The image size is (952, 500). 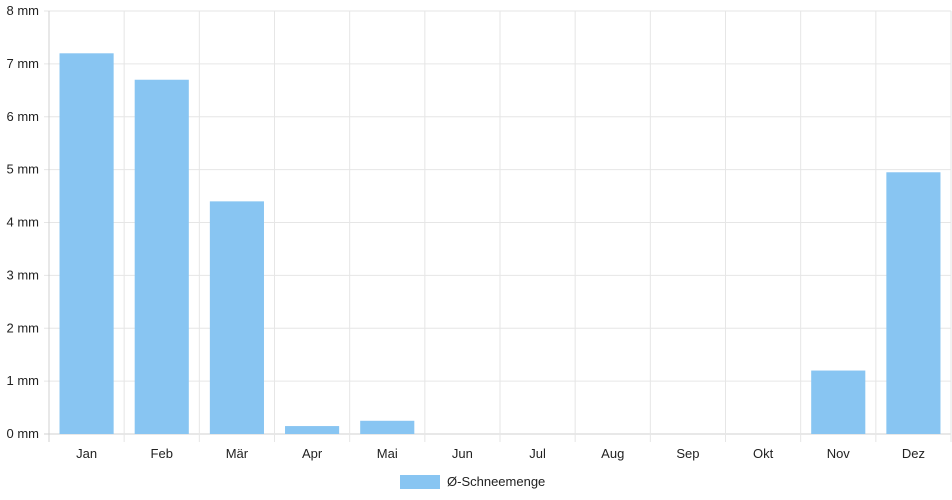 What do you see at coordinates (23, 327) in the screenshot?
I see `y-tick-label: 2 mm` at bounding box center [23, 327].